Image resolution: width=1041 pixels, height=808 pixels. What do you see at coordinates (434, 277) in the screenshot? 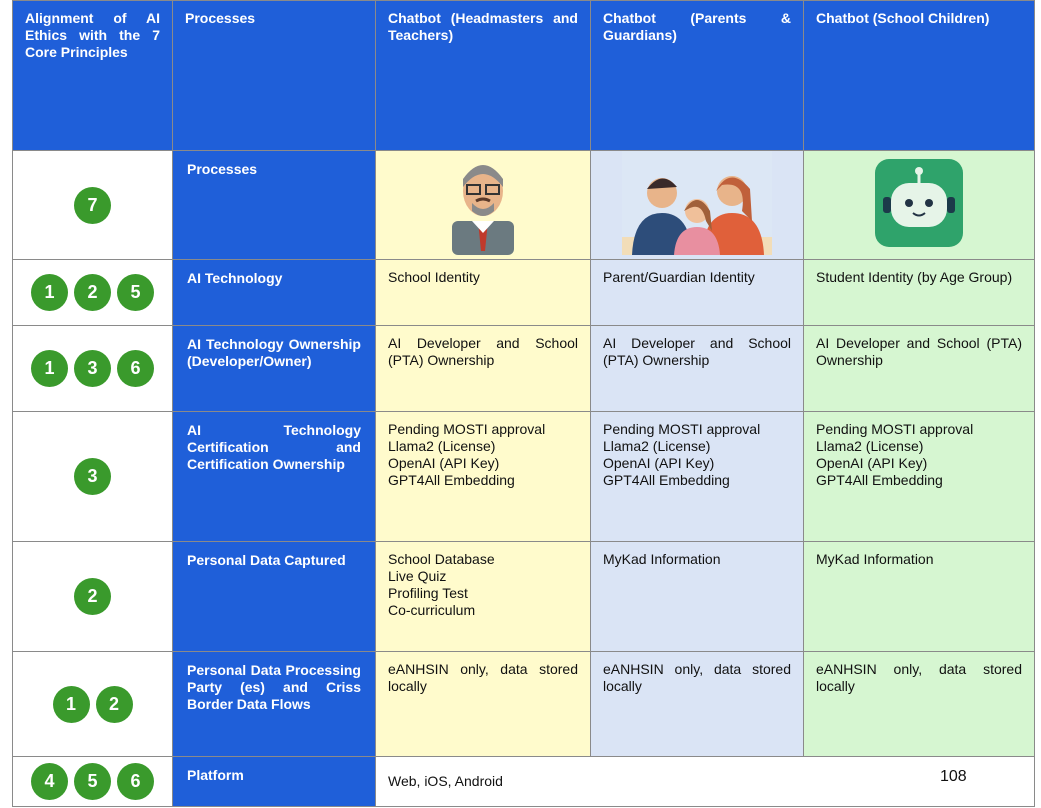
I see `cell-line: School Identity` at bounding box center [434, 277].